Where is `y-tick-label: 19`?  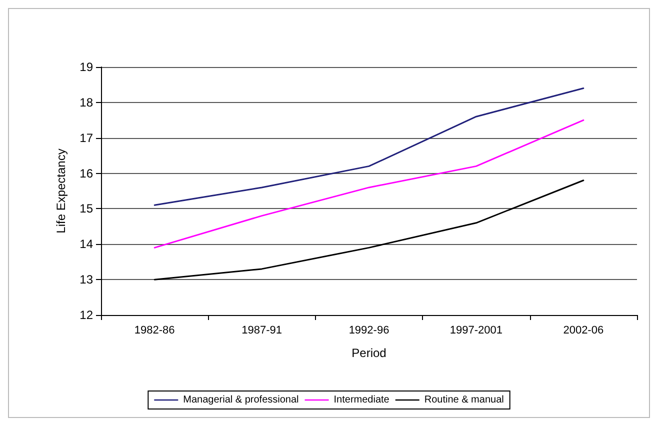 y-tick-label: 19 is located at coordinates (87, 67).